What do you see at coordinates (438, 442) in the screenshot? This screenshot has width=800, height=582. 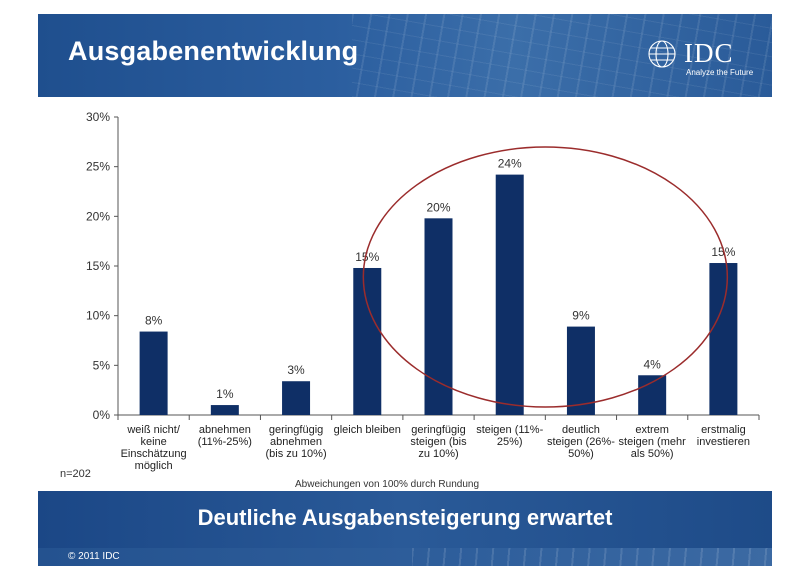 I see `category-label: steigen (bis` at bounding box center [438, 442].